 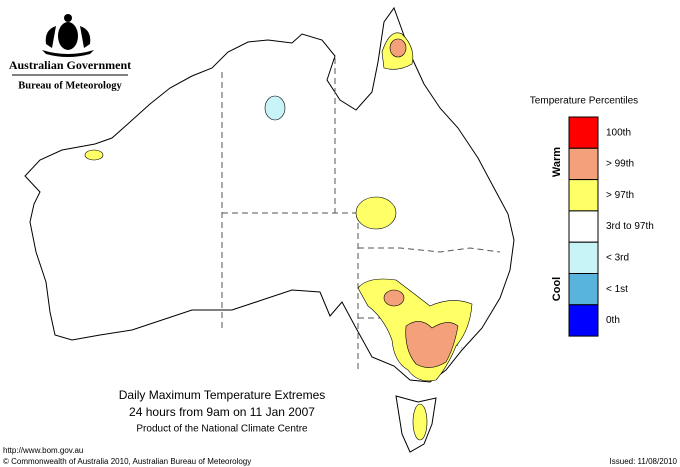 What do you see at coordinates (618, 132) in the screenshot?
I see `legend-label: 100th` at bounding box center [618, 132].